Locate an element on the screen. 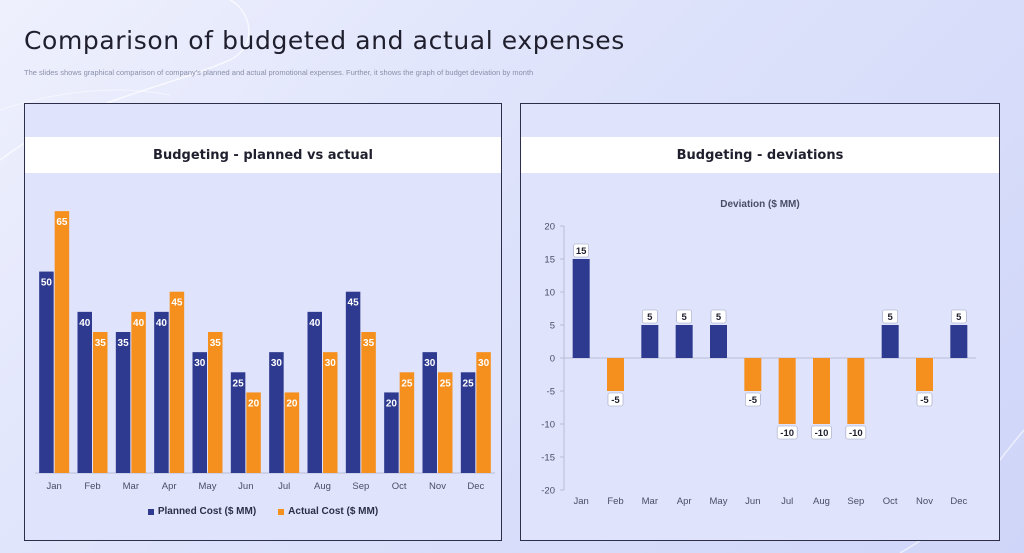 The image size is (1024, 553). label-box-jun is located at coordinates (753, 399).